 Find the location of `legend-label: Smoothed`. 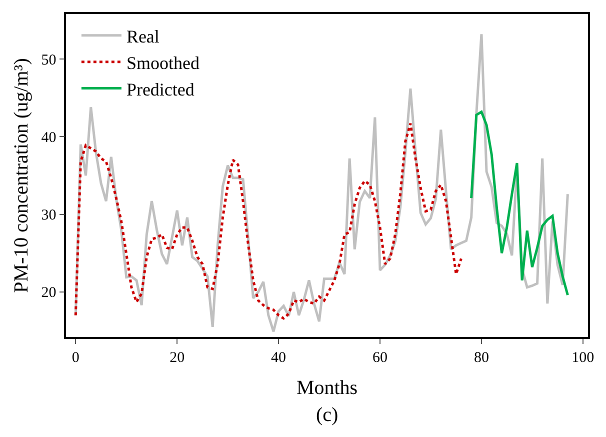

legend-label: Smoothed is located at coordinates (163, 62).